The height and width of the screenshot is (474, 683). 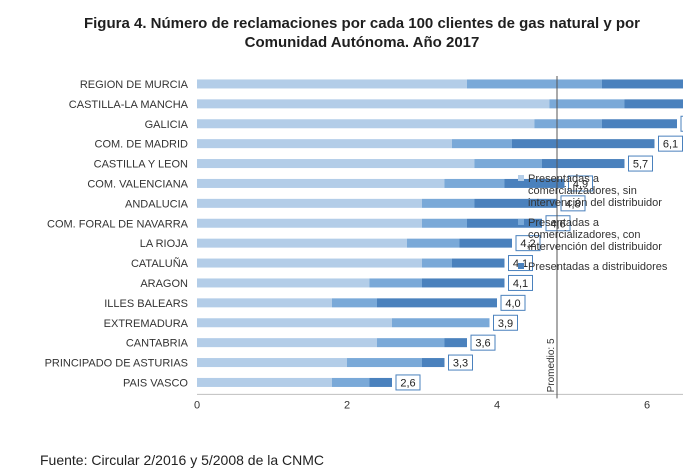 I want to click on chart-title-line-2: Comunidad Autónoma. Año 2017, so click(x=362, y=42).